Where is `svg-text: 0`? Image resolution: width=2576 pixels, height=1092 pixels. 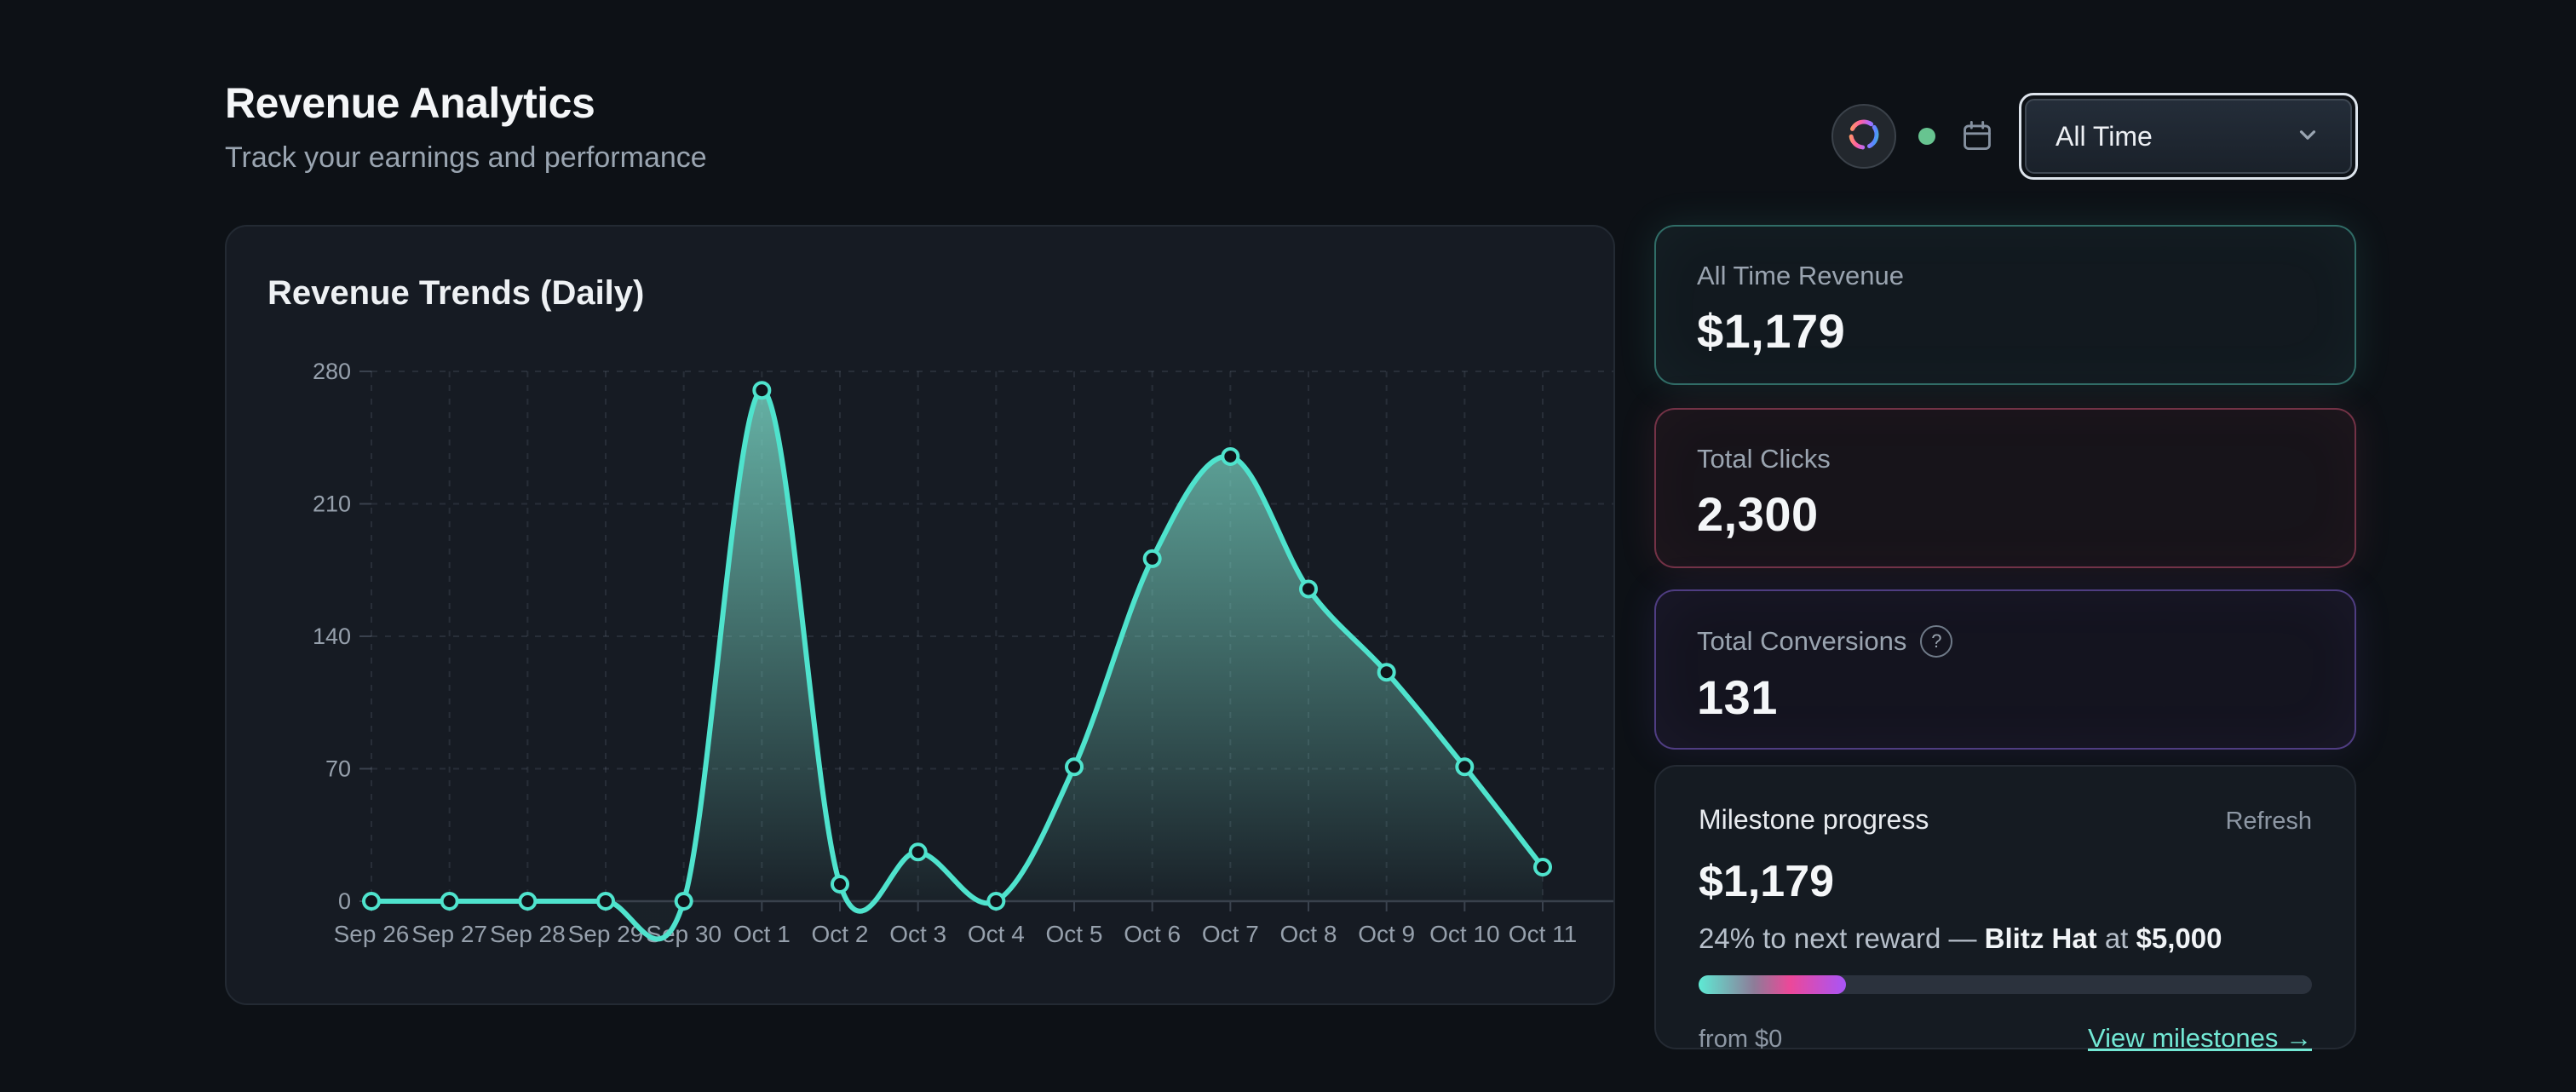
svg-text: 0 is located at coordinates (345, 901).